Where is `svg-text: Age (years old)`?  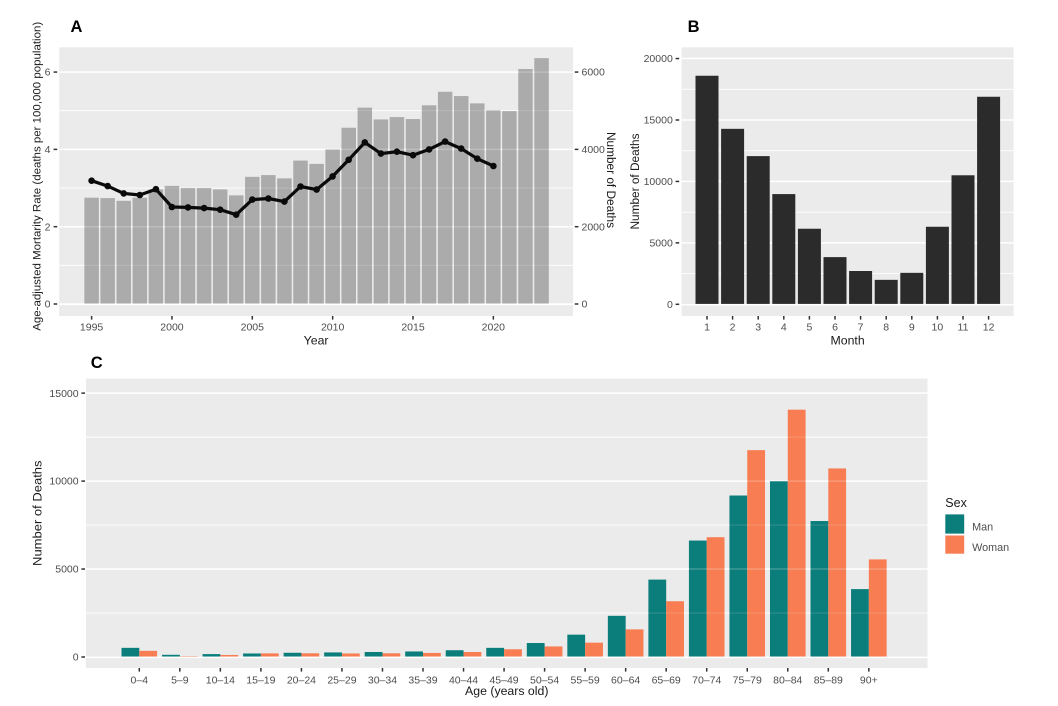 svg-text: Age (years old) is located at coordinates (506, 691).